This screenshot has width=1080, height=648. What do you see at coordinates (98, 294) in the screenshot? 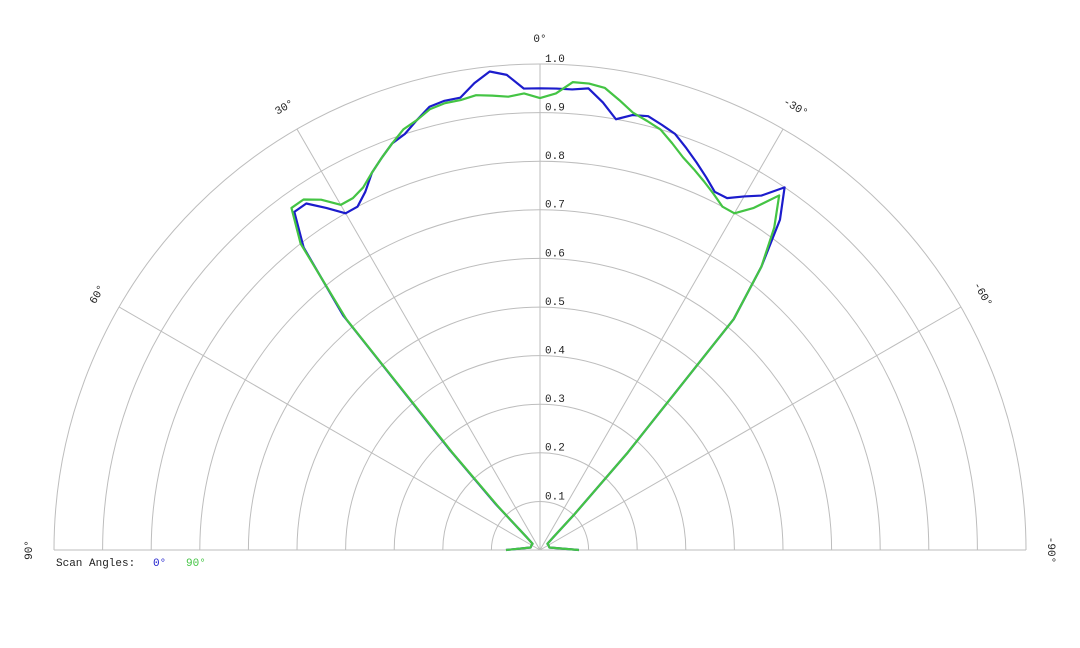
I see `theta-tick-label: 60°` at bounding box center [98, 294].